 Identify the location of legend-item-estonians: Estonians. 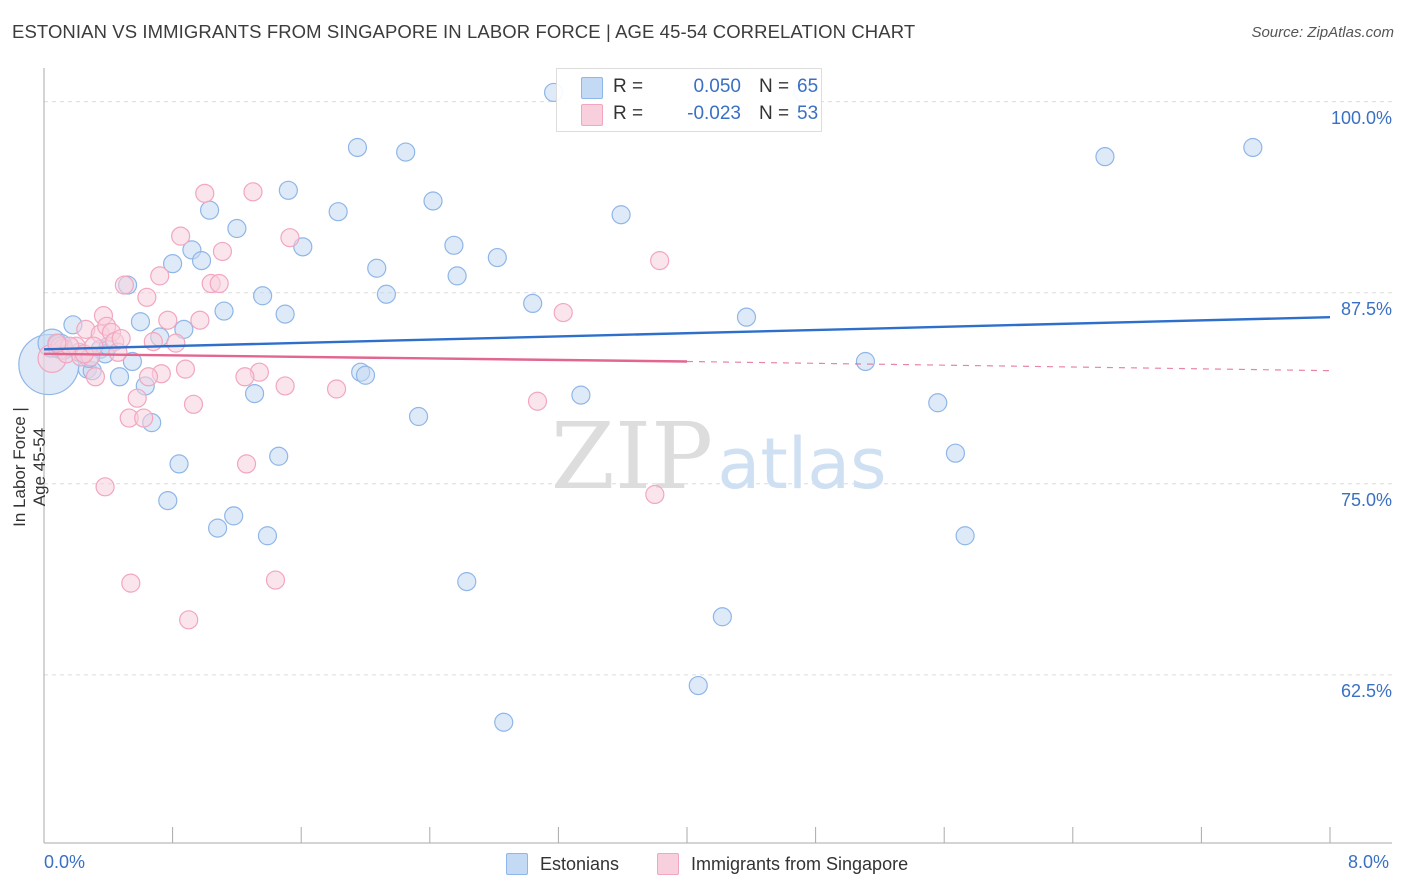
(562, 864).